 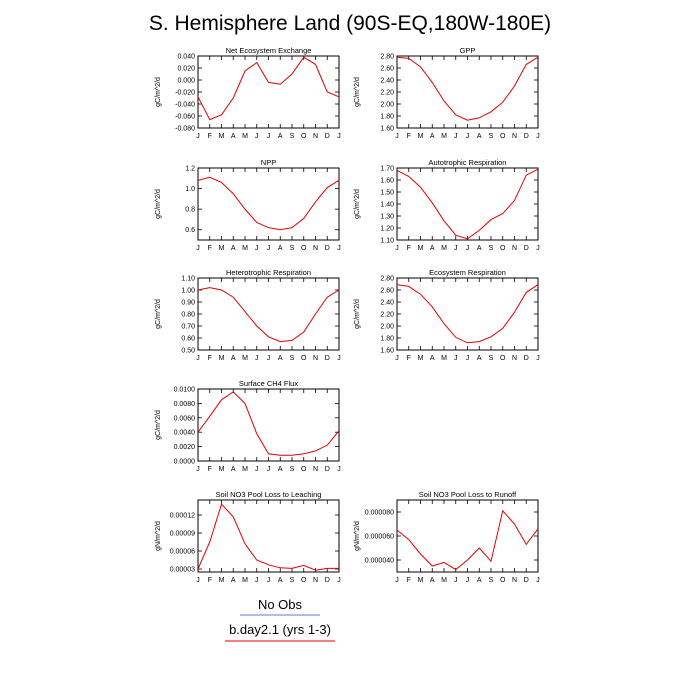 What do you see at coordinates (350, 23) in the screenshot?
I see `figure-title: S. Hemisphere Land (90S-EQ,180W-180E)` at bounding box center [350, 23].